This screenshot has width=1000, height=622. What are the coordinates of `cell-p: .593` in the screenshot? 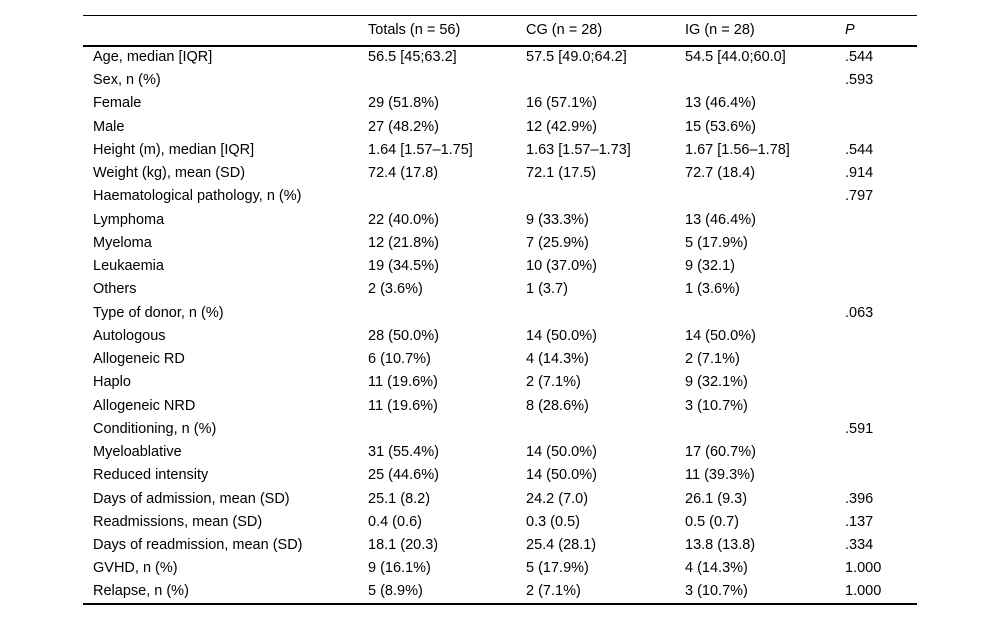 It's located at (859, 80).